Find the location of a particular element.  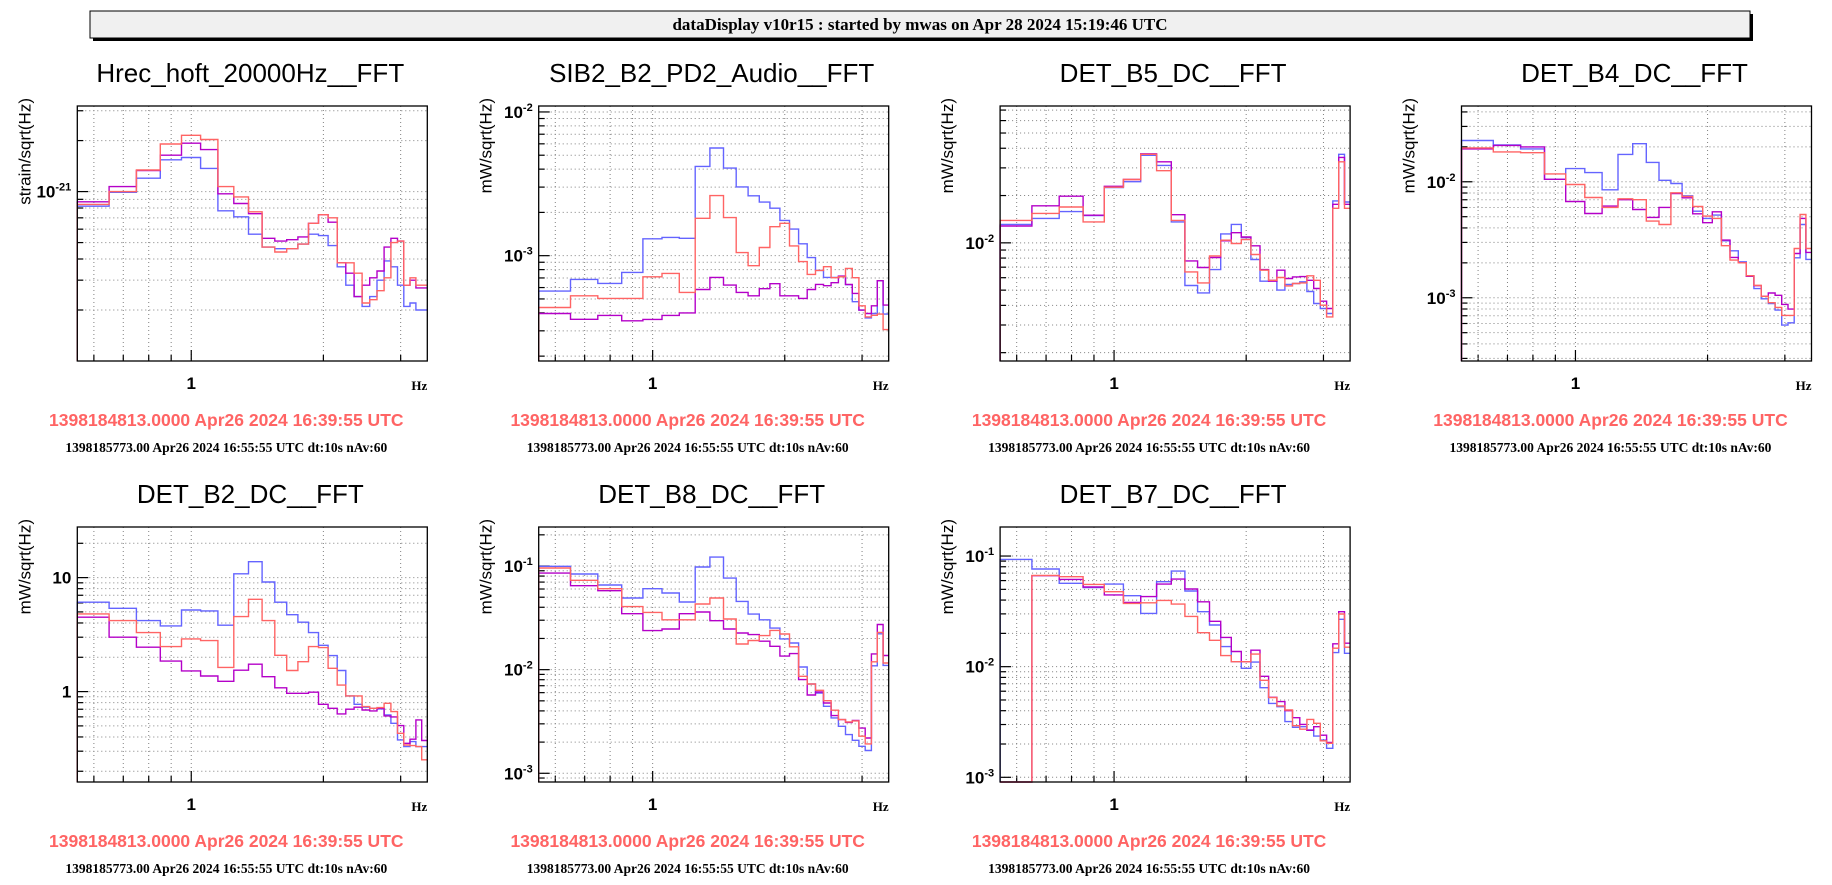

plot-title: DET_B7_DC__FFT is located at coordinates (1173, 494).